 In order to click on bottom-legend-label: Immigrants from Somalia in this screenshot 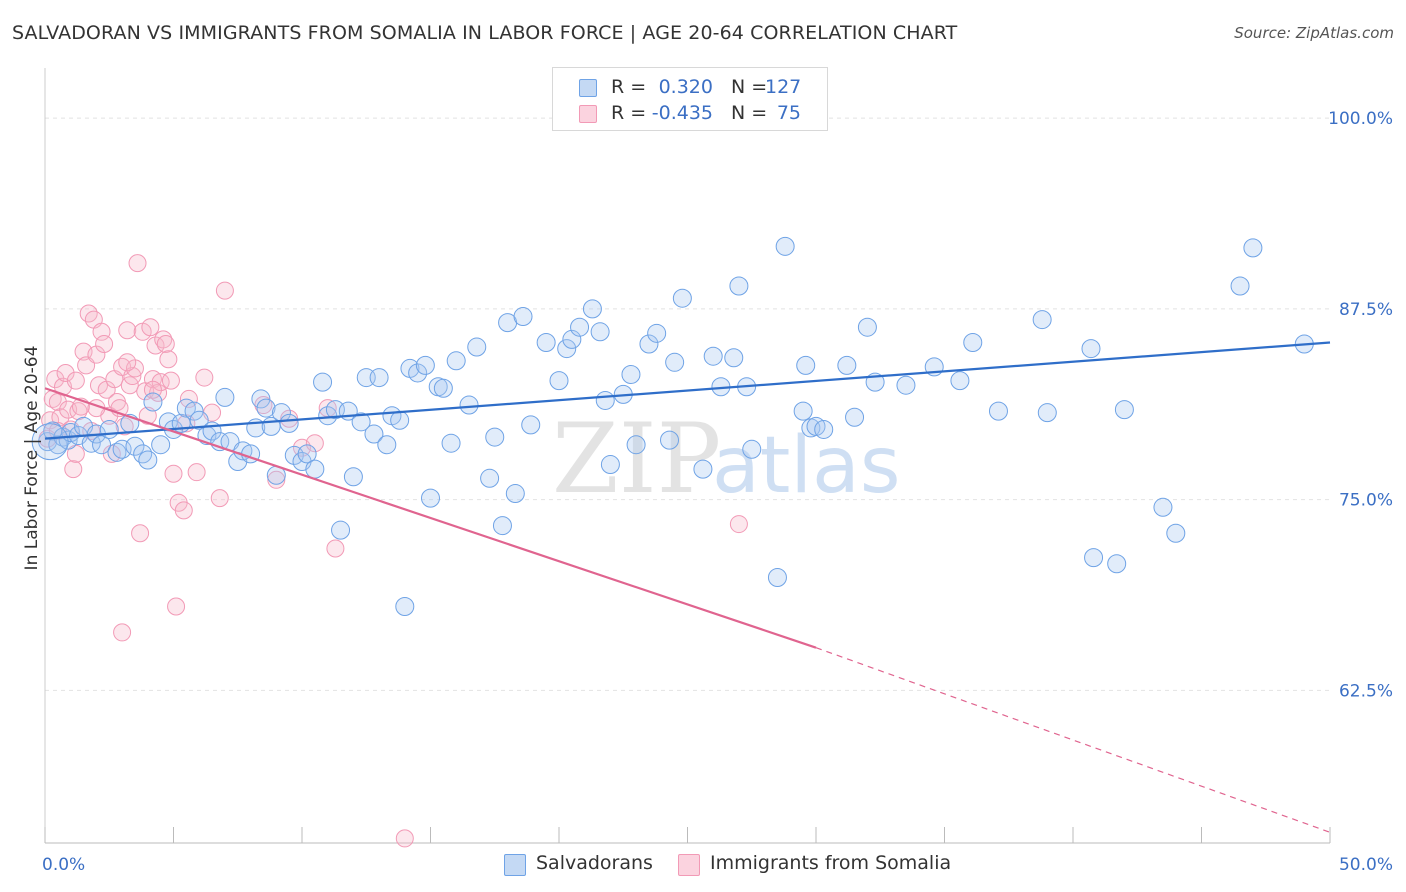, I will do `click(831, 863)`.